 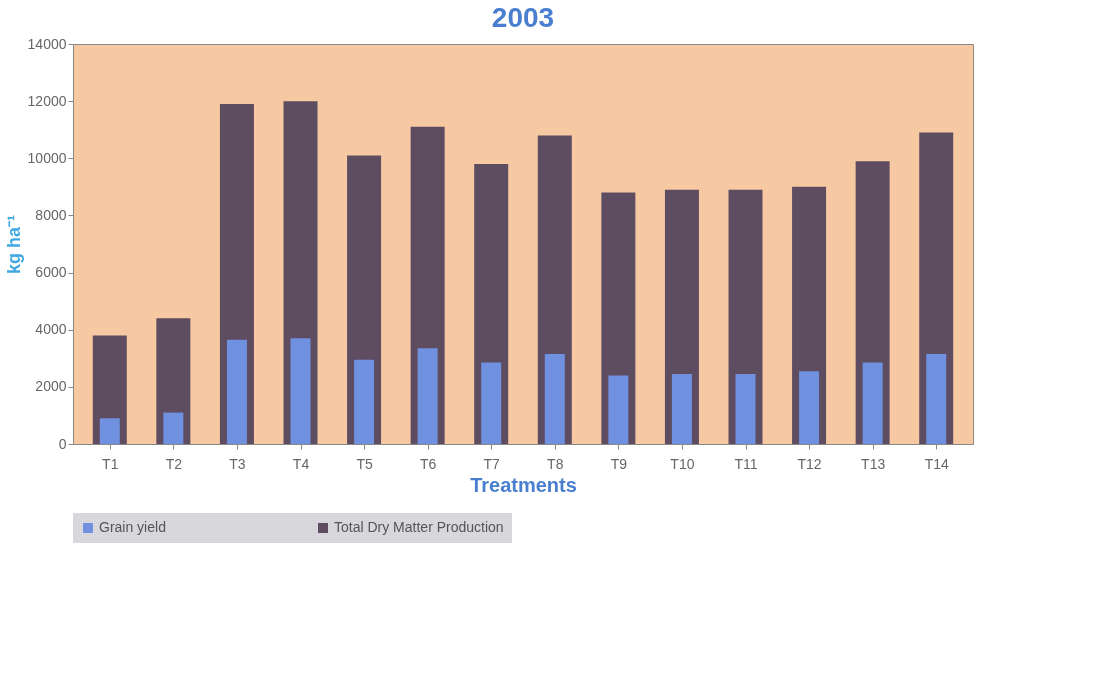 What do you see at coordinates (51, 214) in the screenshot?
I see `y-tick-label: 8000` at bounding box center [51, 214].